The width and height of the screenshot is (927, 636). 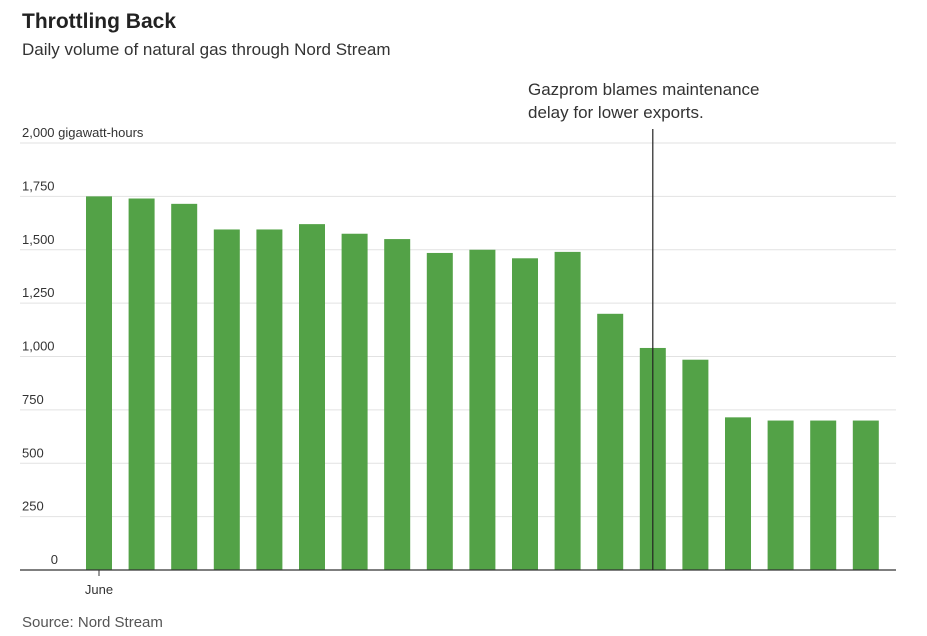 What do you see at coordinates (38, 346) in the screenshot?
I see `y-tick-label-1000: 1,000` at bounding box center [38, 346].